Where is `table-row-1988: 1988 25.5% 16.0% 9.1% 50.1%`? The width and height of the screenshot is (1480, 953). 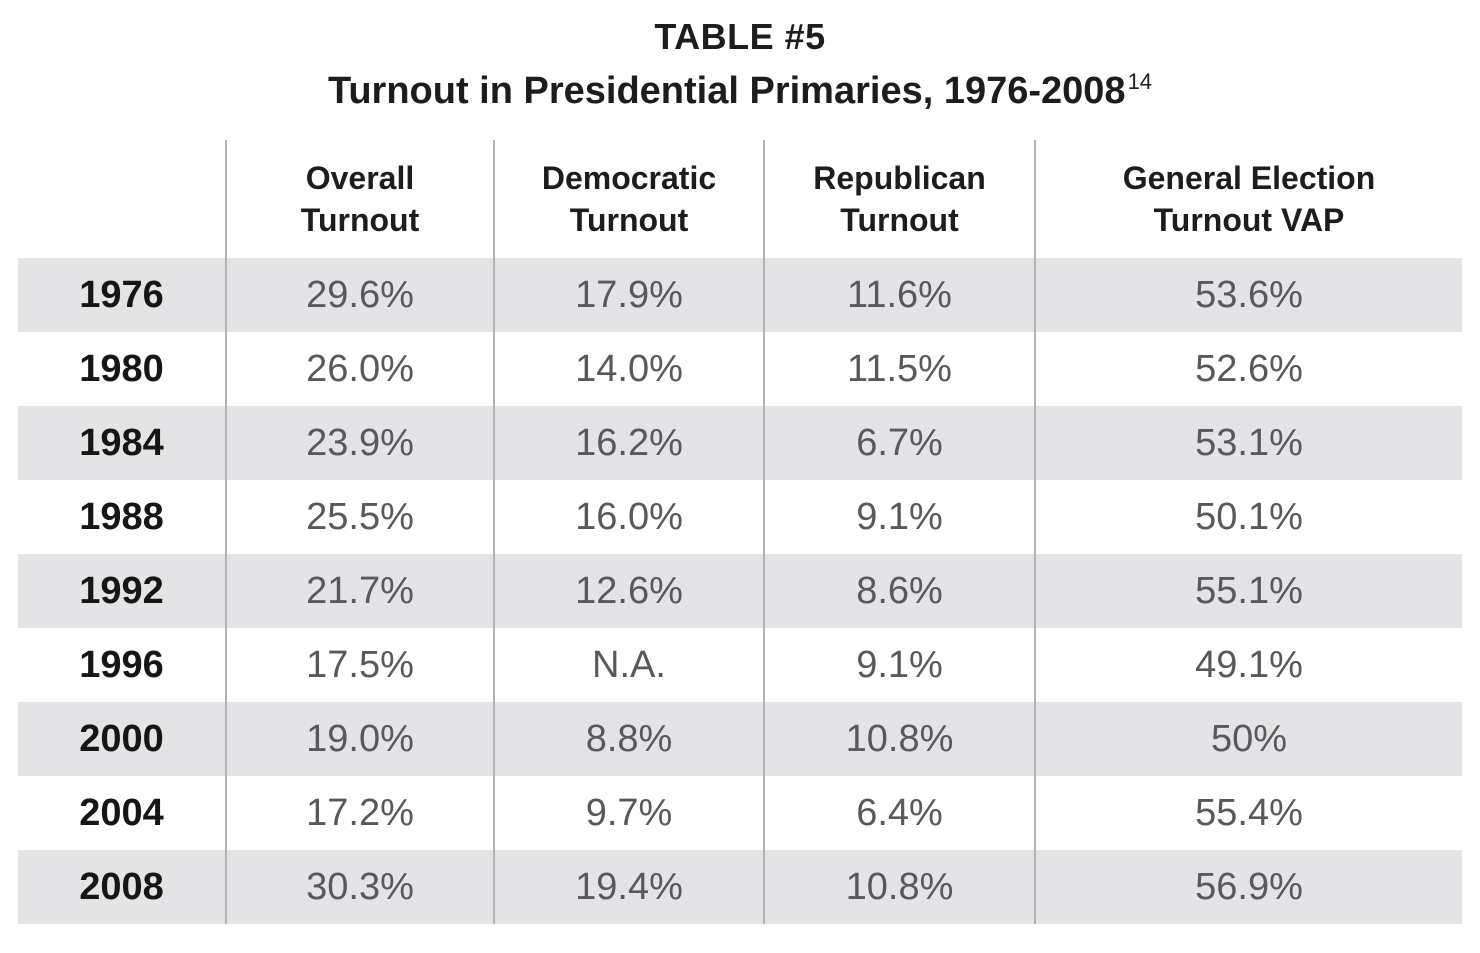 table-row-1988: 1988 25.5% 16.0% 9.1% 50.1% is located at coordinates (740, 517).